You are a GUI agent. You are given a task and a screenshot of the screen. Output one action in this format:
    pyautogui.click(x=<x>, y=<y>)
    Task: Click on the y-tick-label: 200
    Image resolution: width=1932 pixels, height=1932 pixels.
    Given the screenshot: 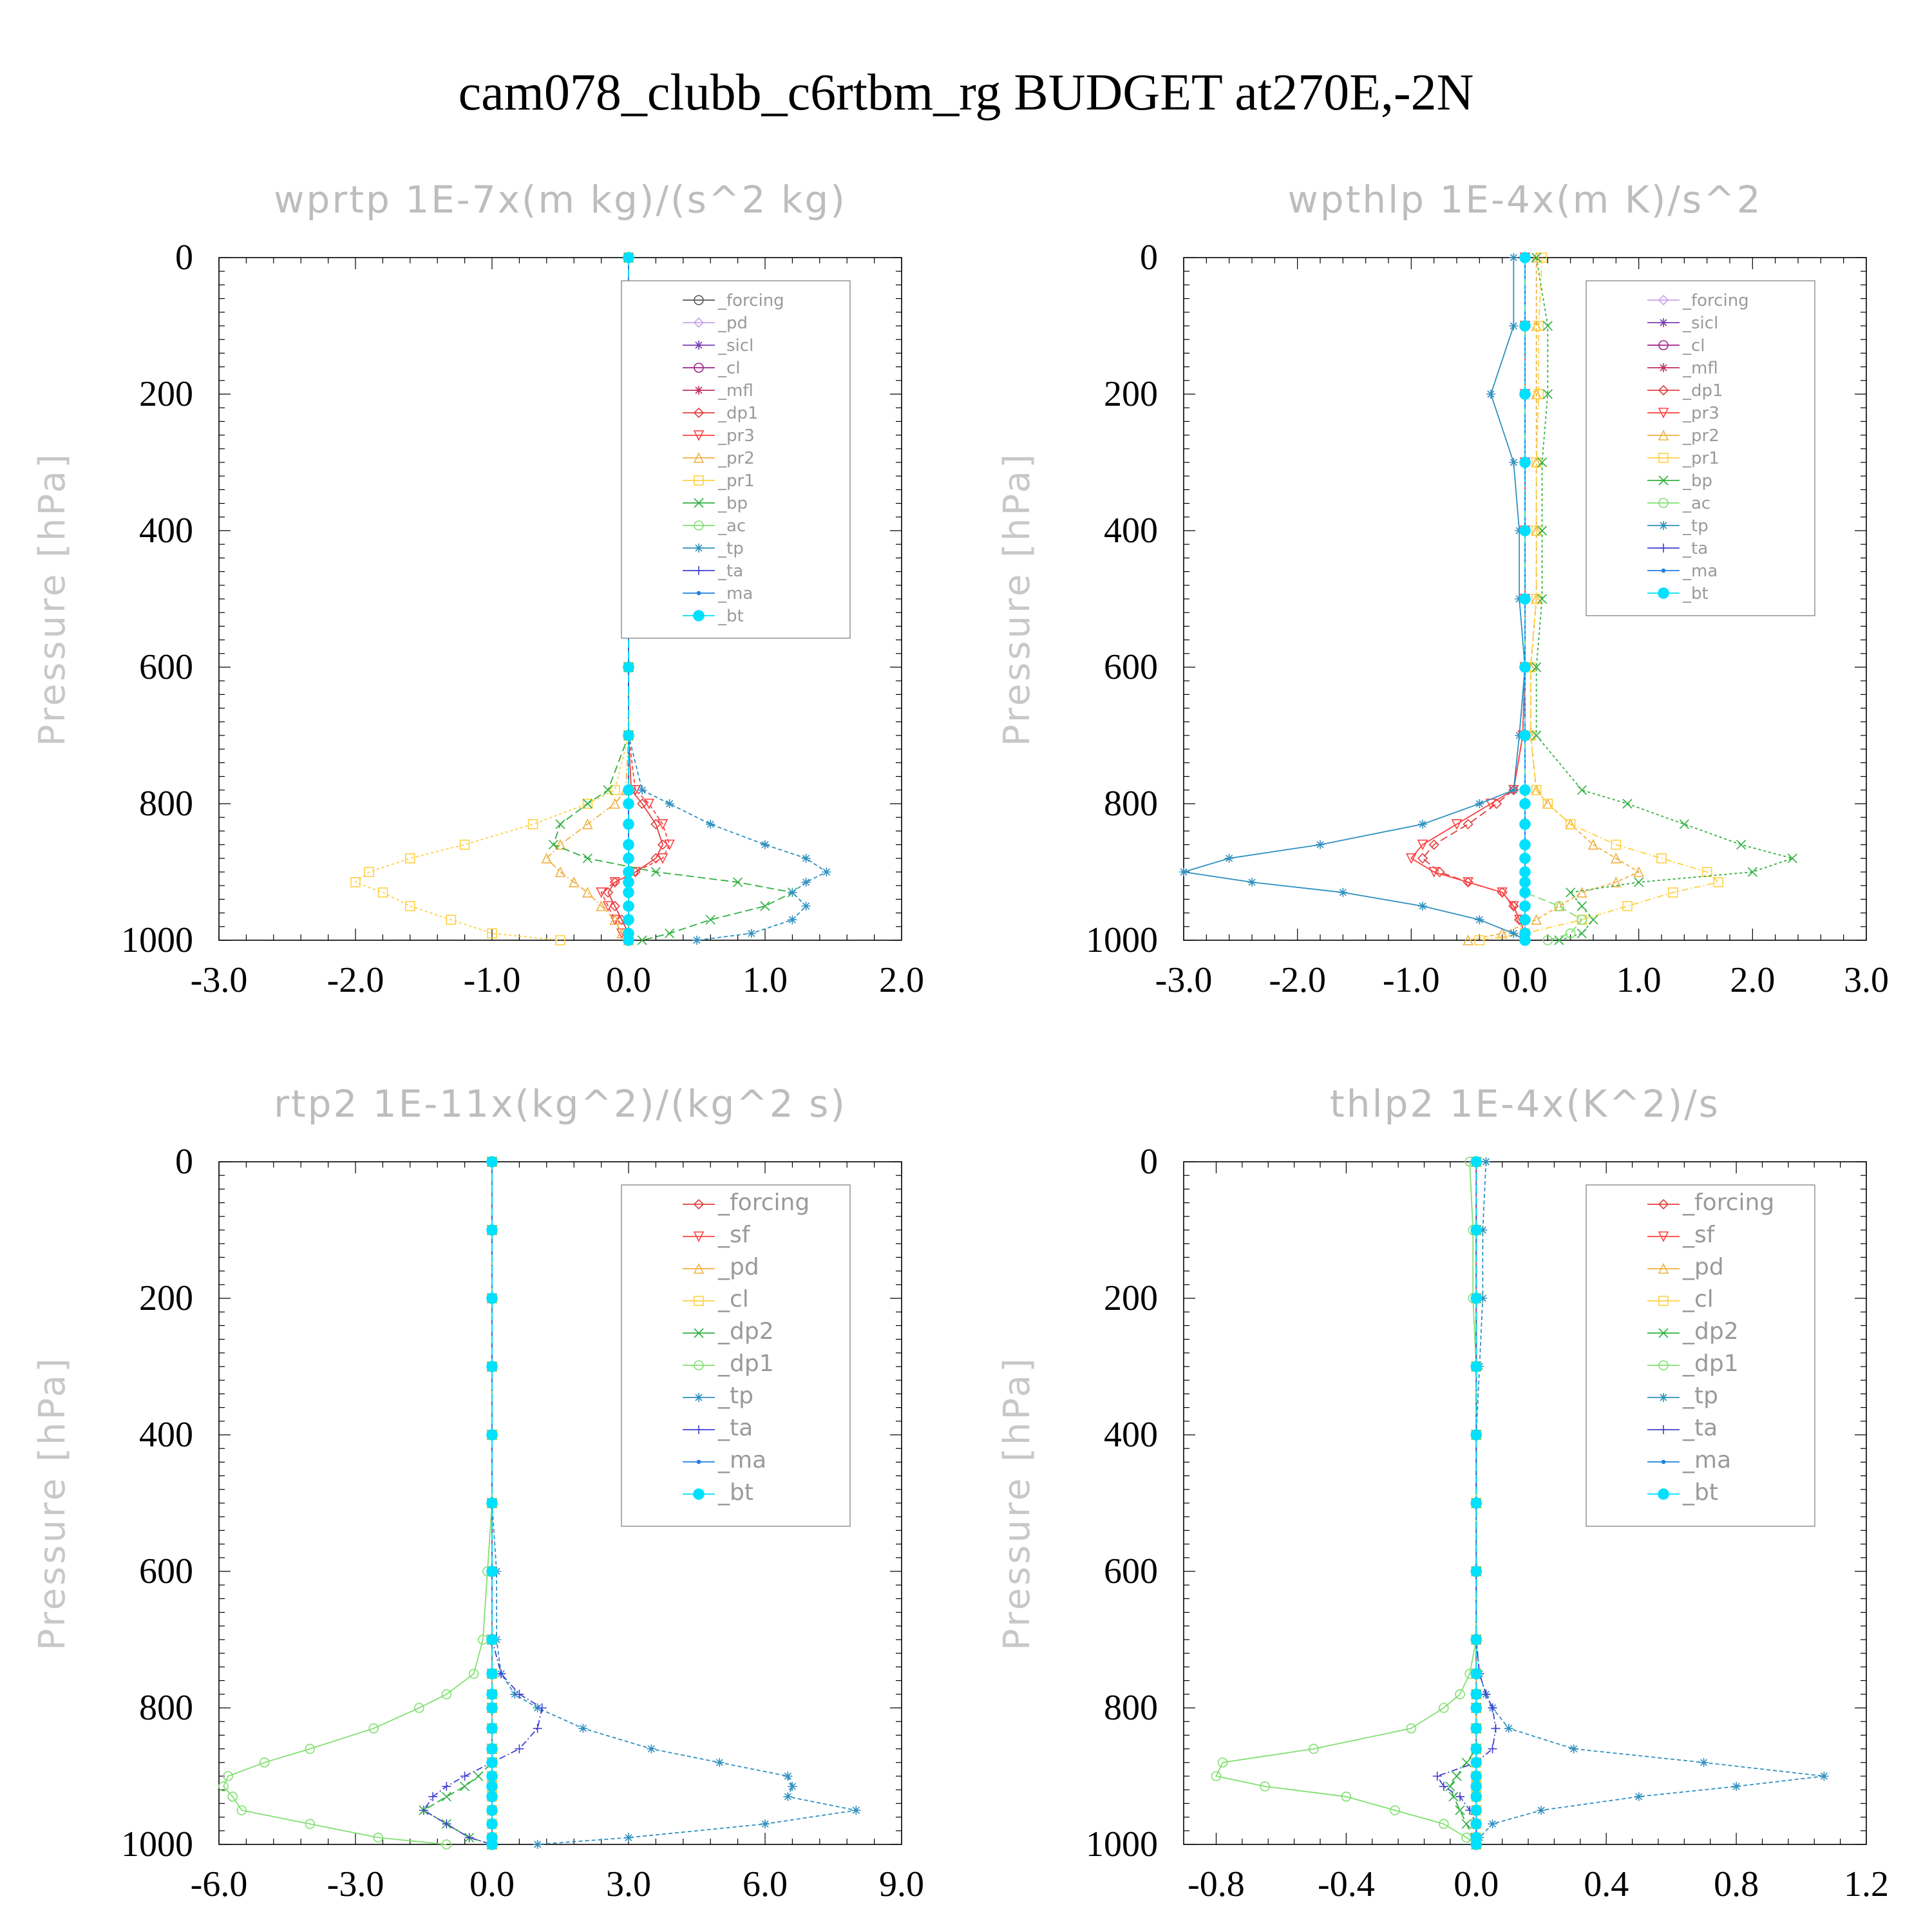 What is the action you would take?
    pyautogui.click(x=166, y=394)
    